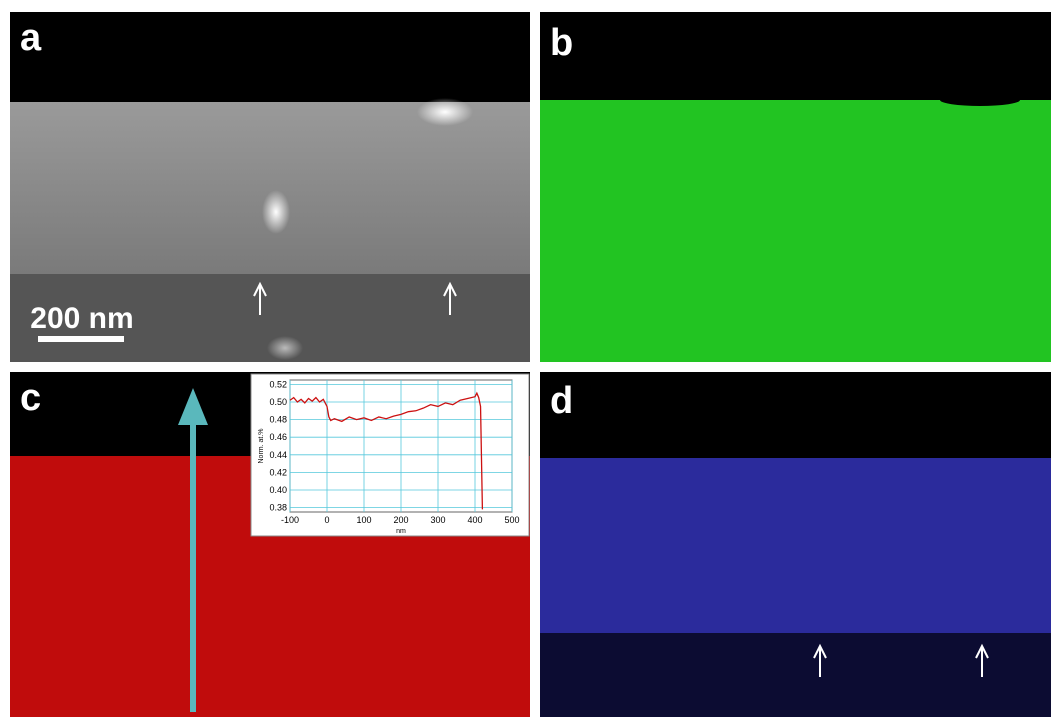 The image size is (1051, 717). I want to click on y-tick-label: 0.48, so click(278, 420).